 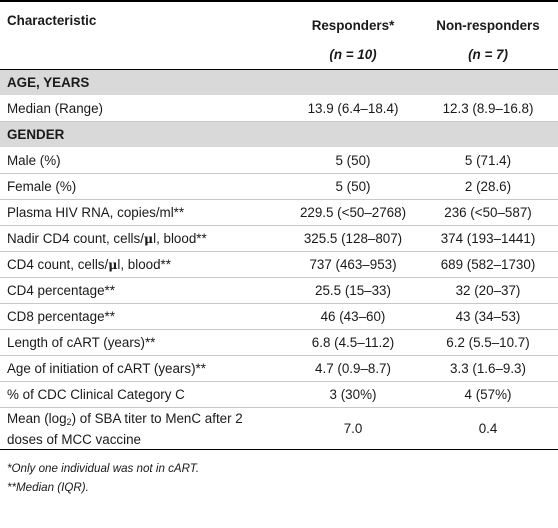 What do you see at coordinates (157, 418) in the screenshot?
I see `row-label-text-end: ) of SBA titer to MenC after 2` at bounding box center [157, 418].